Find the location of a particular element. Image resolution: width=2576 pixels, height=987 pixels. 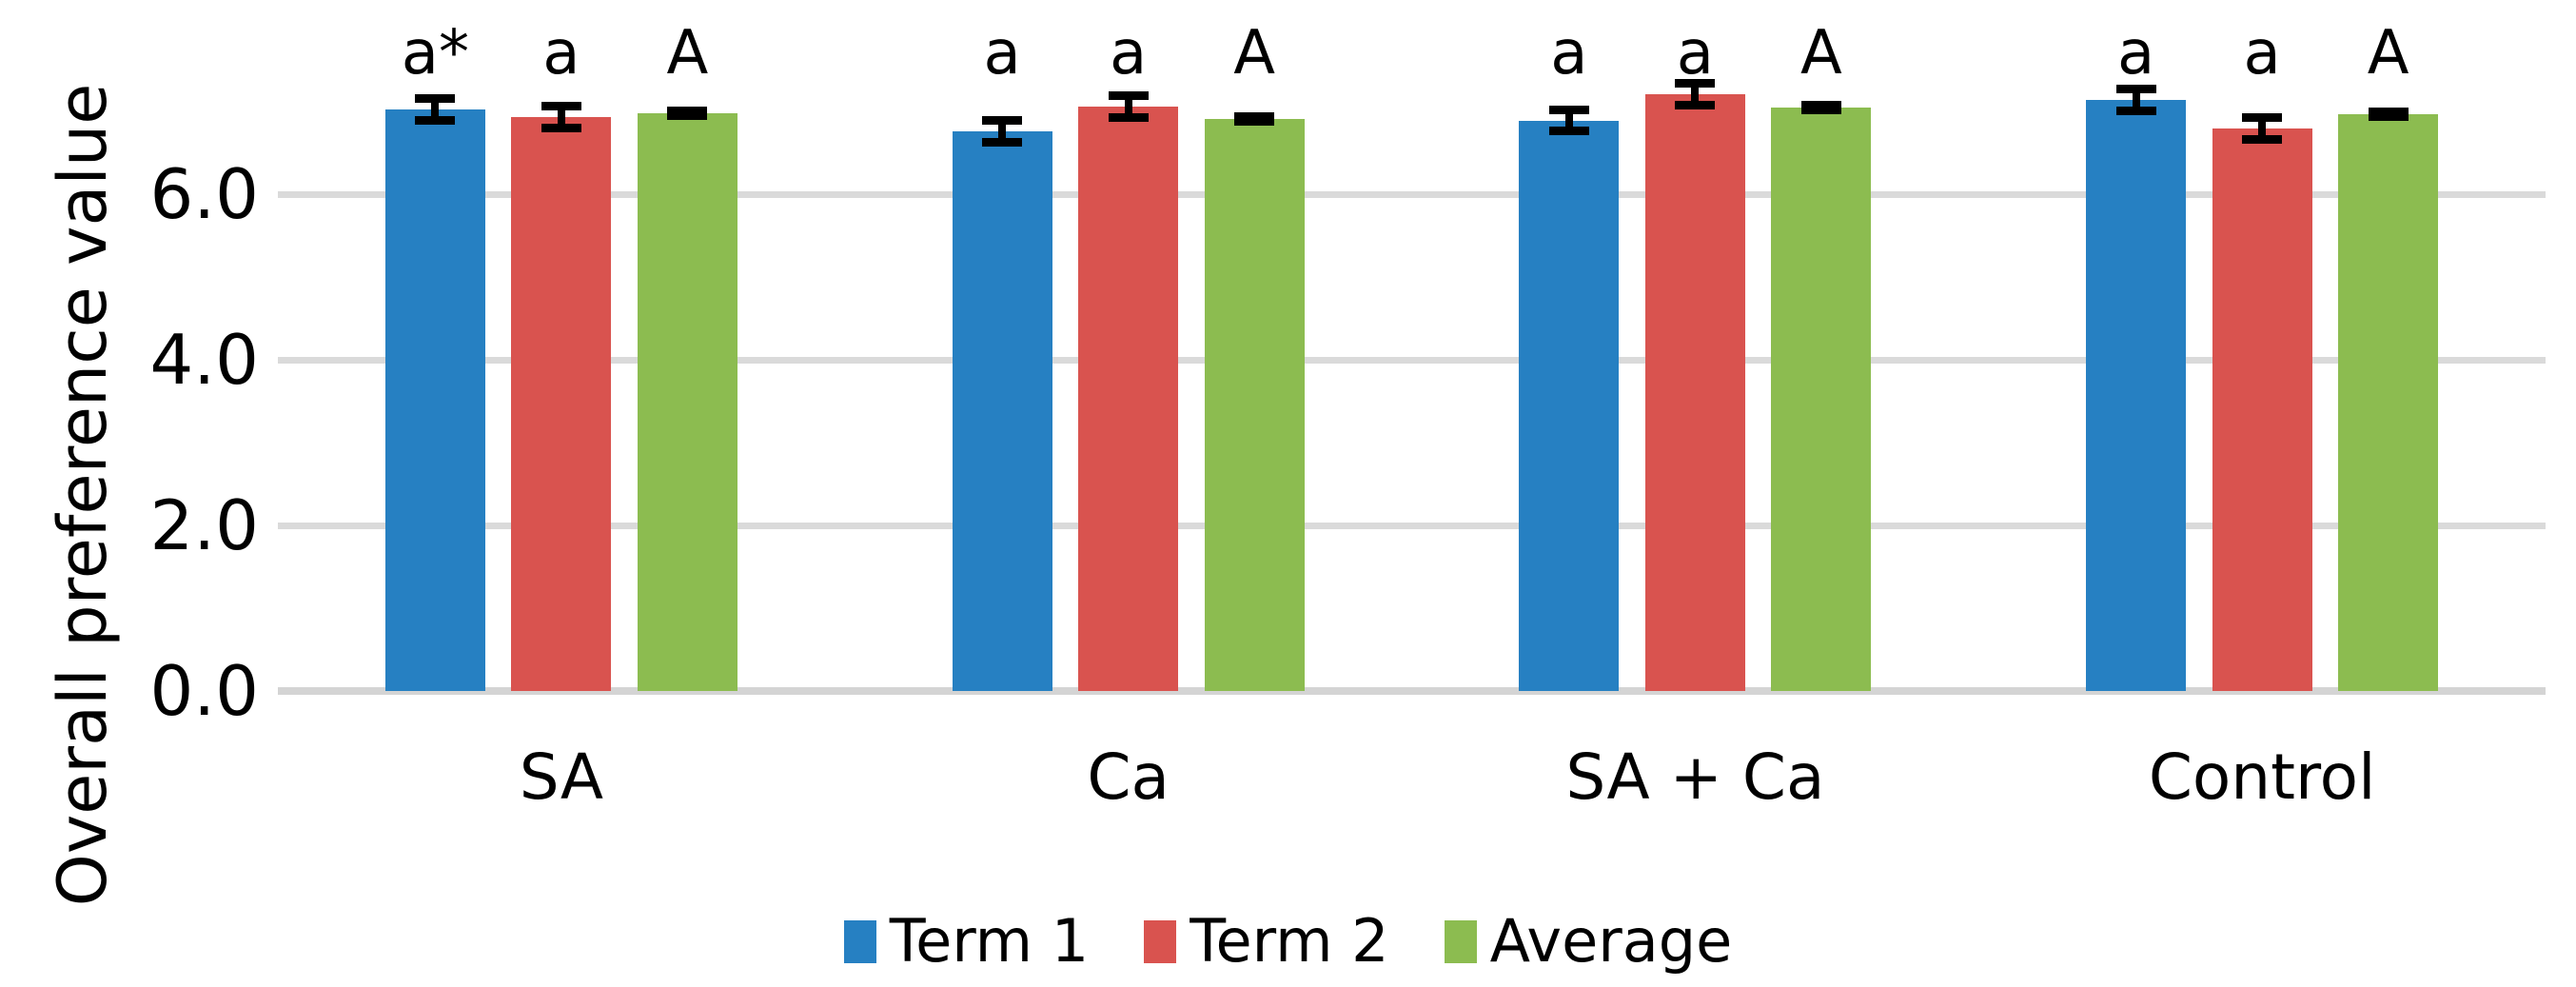

y-tick-label: 6.0 is located at coordinates (204, 194).